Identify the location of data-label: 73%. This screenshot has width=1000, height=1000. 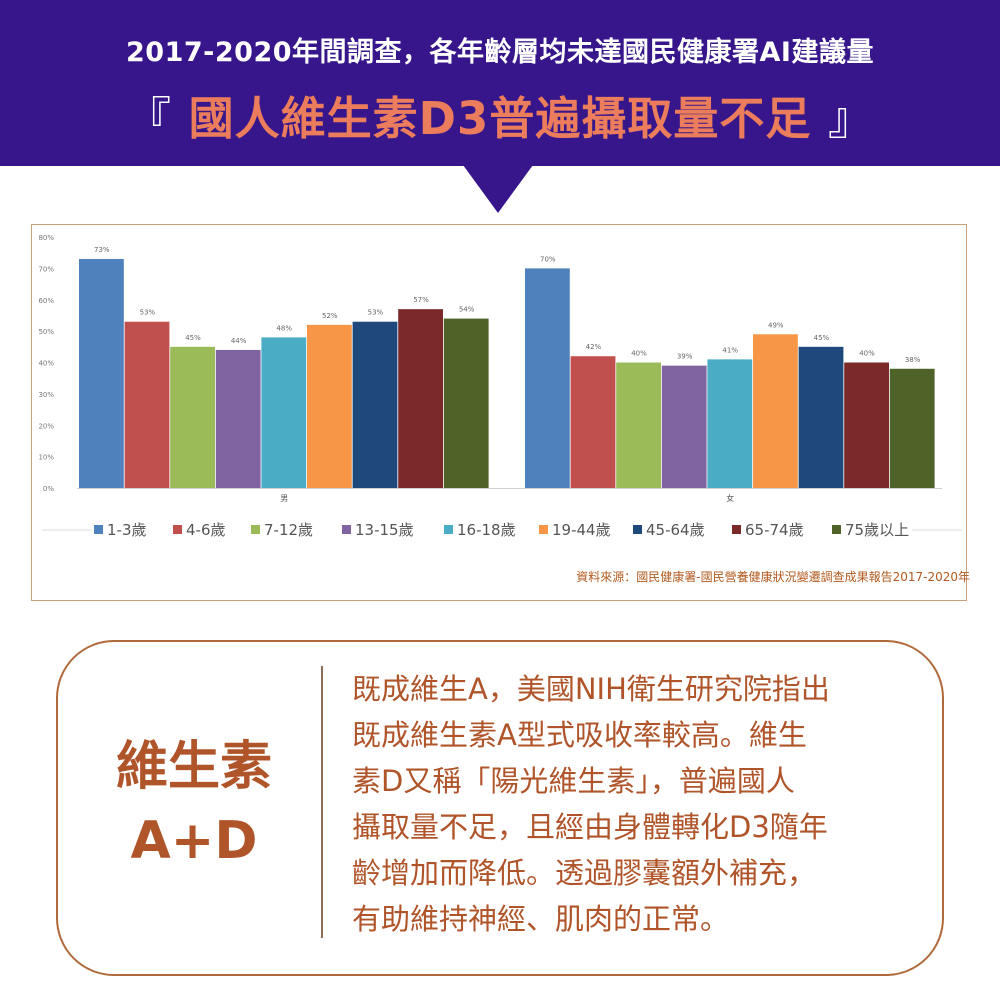
(102, 250).